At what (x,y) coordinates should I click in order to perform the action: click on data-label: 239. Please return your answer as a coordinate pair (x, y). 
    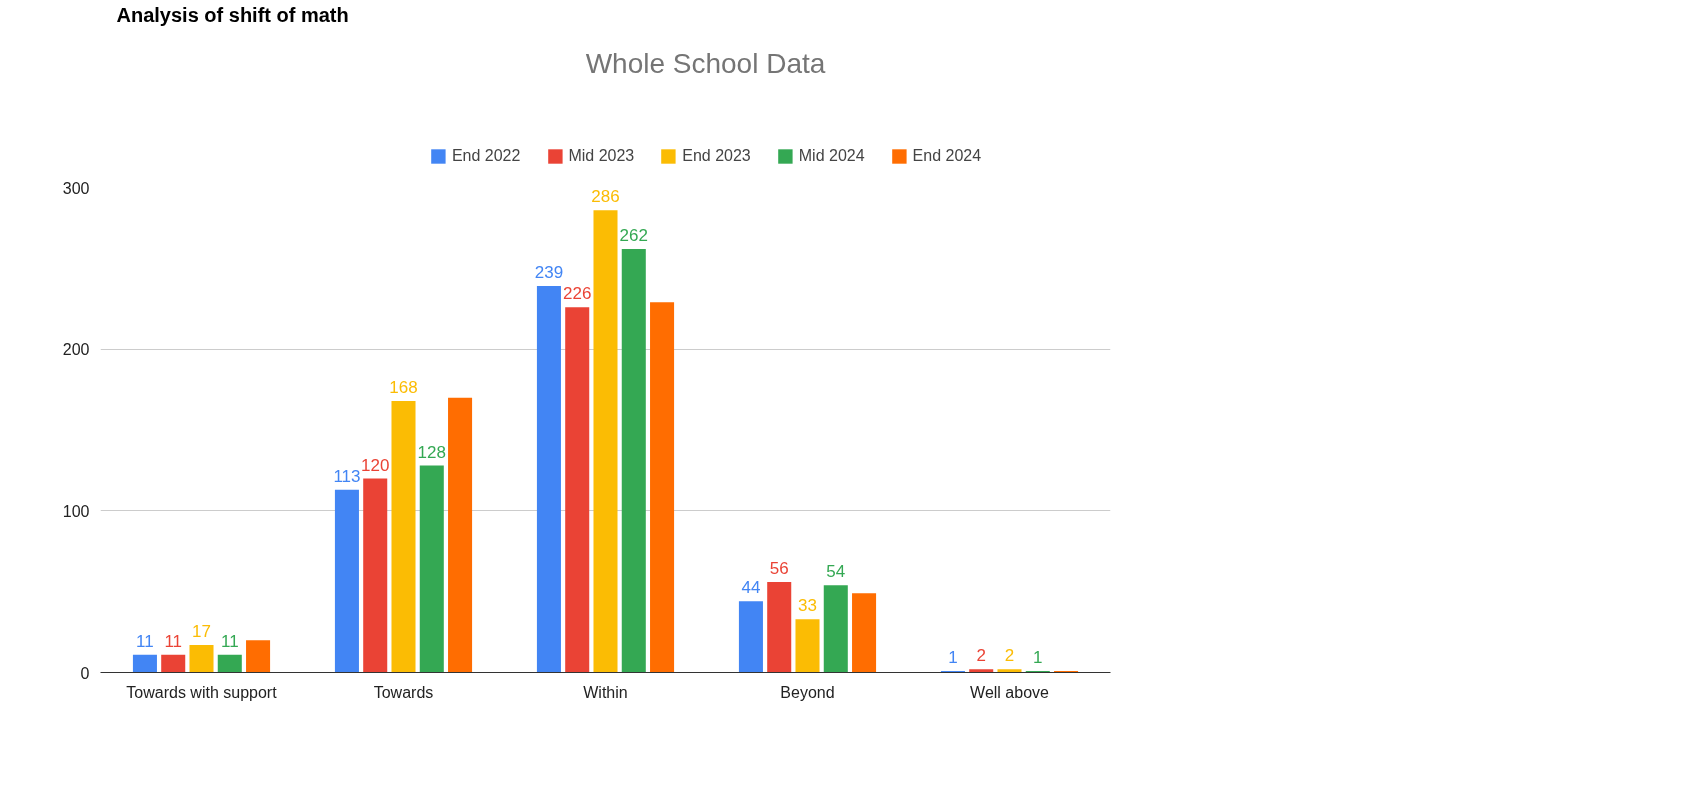
    Looking at the image, I should click on (549, 273).